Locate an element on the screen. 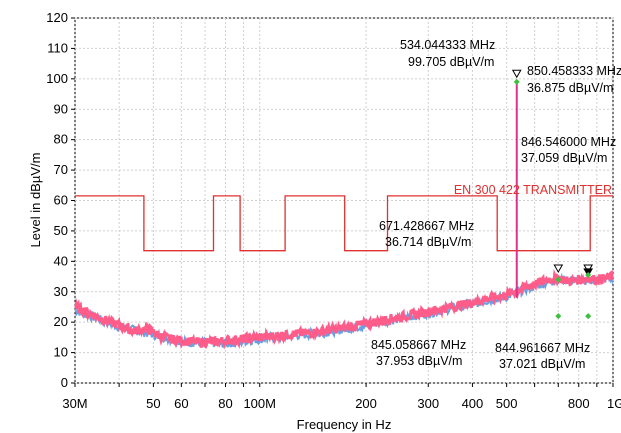  x-tick-label: 500 is located at coordinates (507, 403).